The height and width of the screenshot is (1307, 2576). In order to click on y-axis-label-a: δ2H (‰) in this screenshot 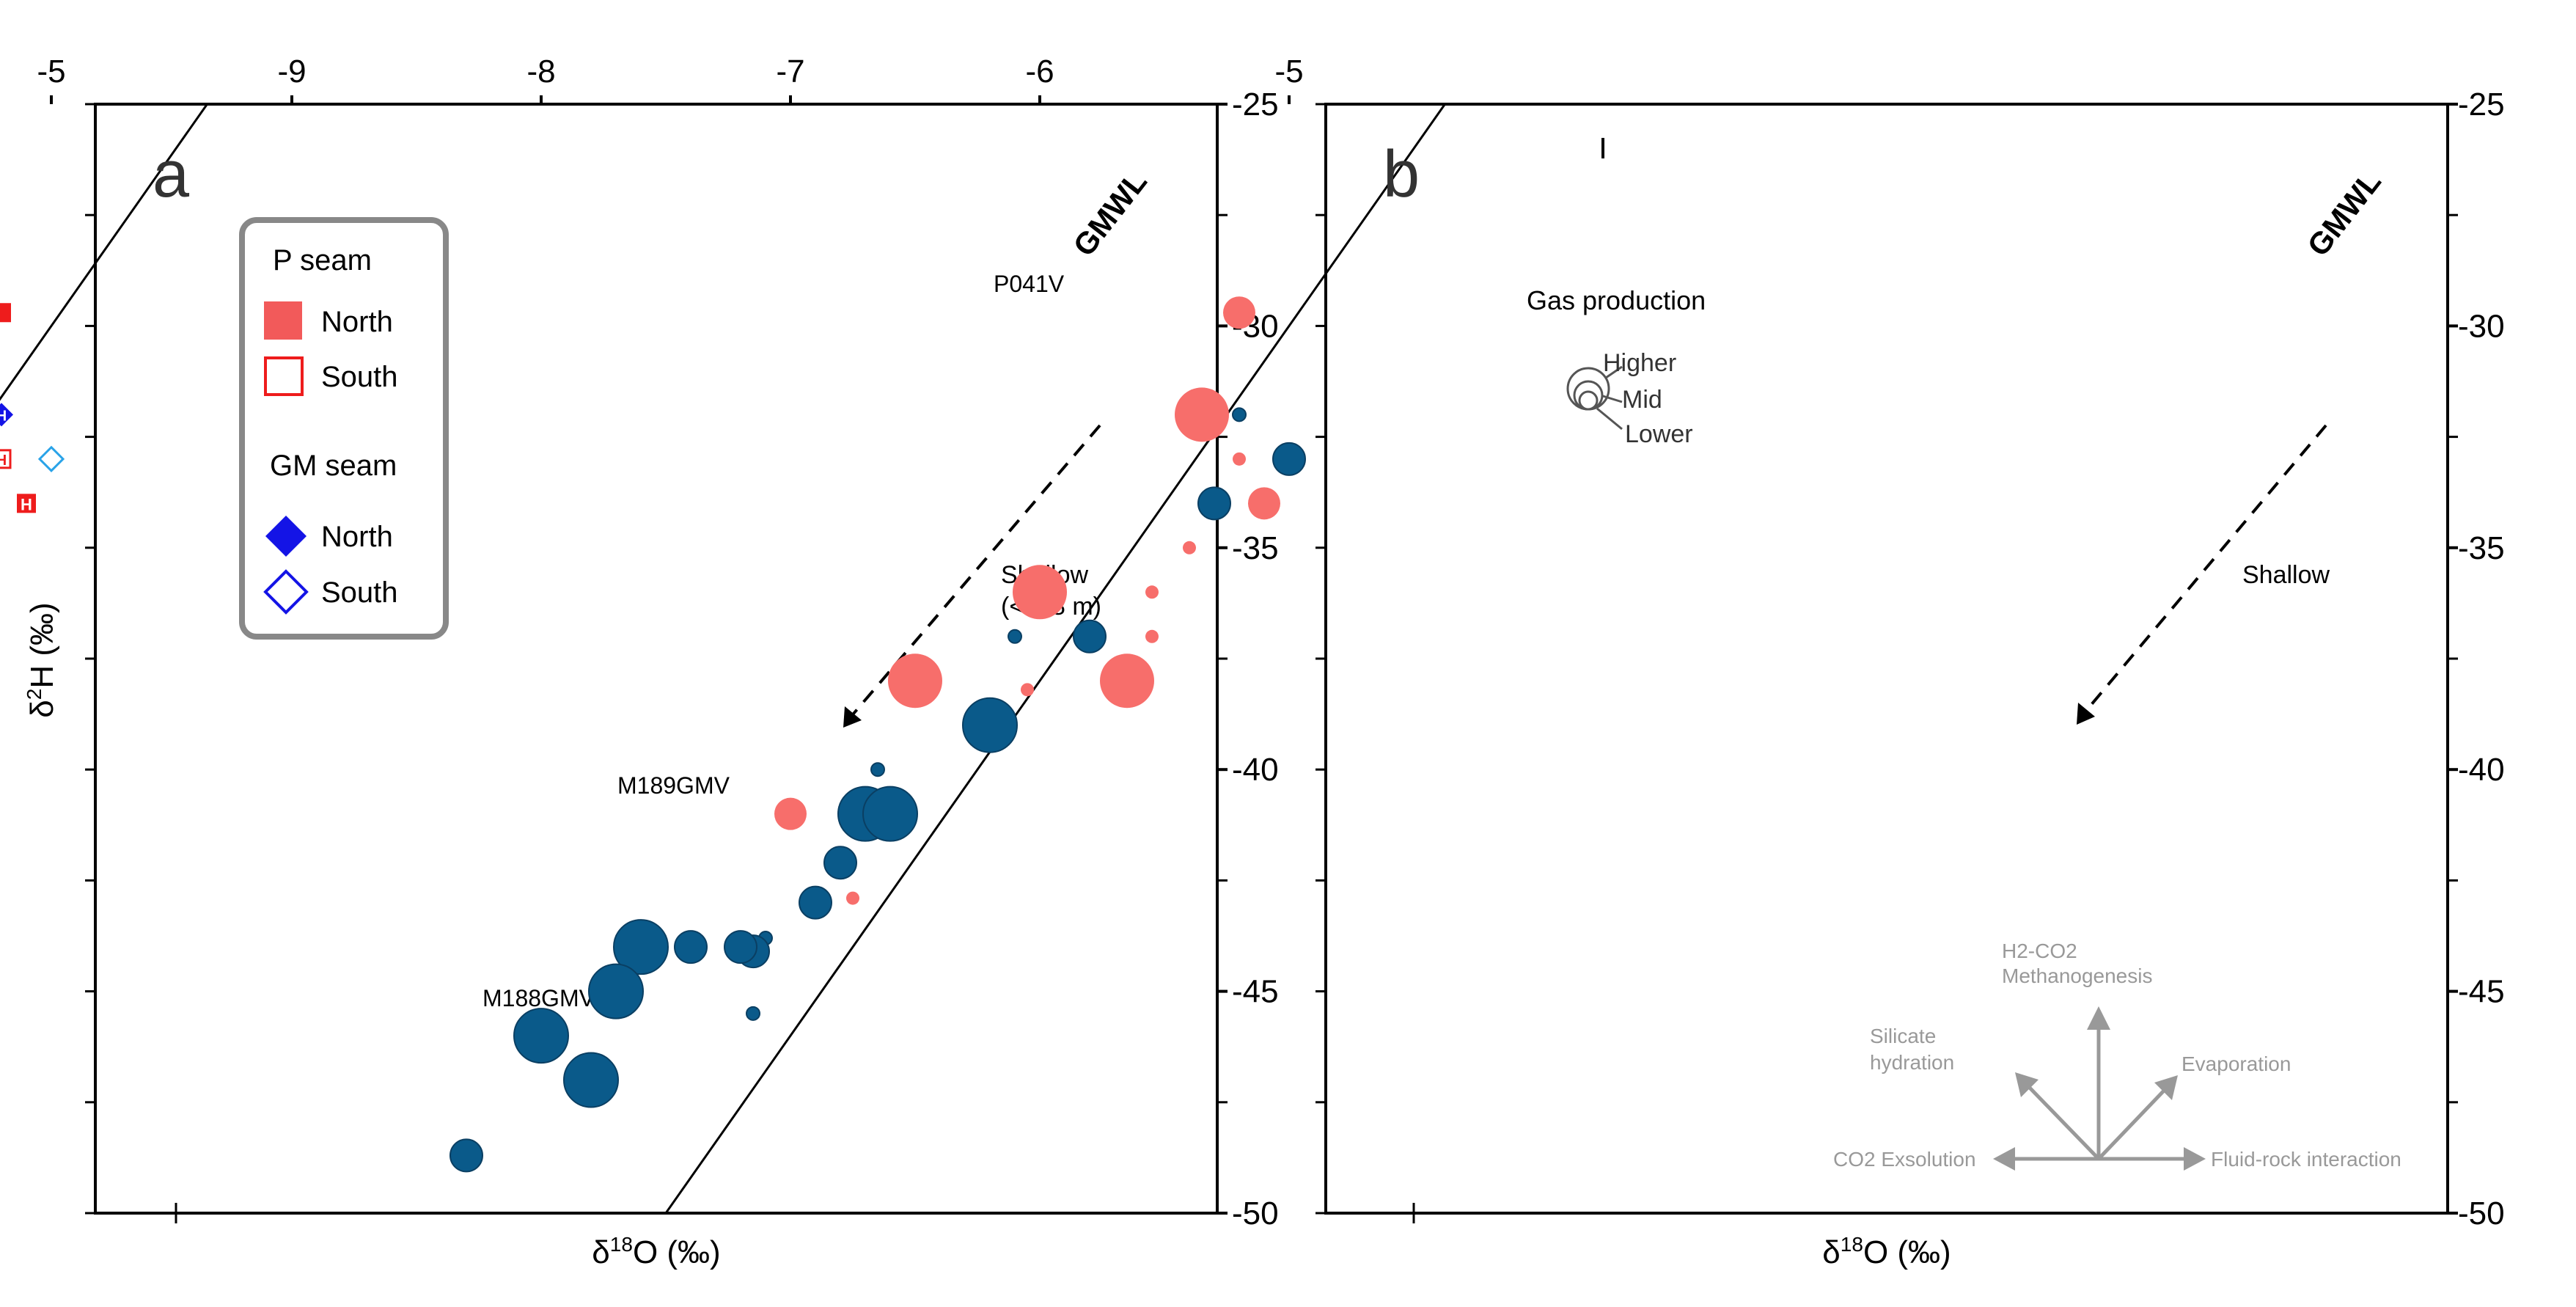, I will do `click(42, 659)`.